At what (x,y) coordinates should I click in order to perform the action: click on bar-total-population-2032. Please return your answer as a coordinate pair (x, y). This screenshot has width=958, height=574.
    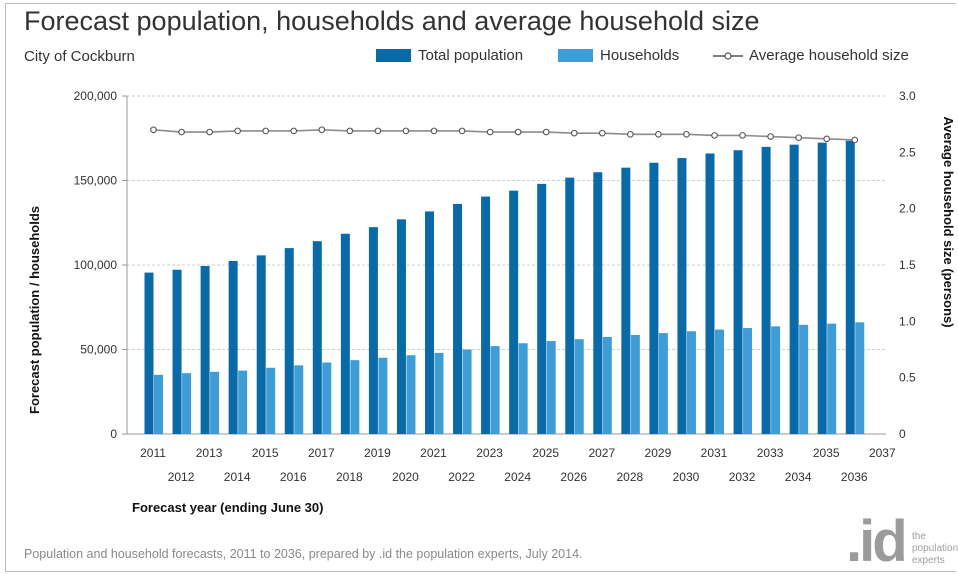
    Looking at the image, I should click on (738, 292).